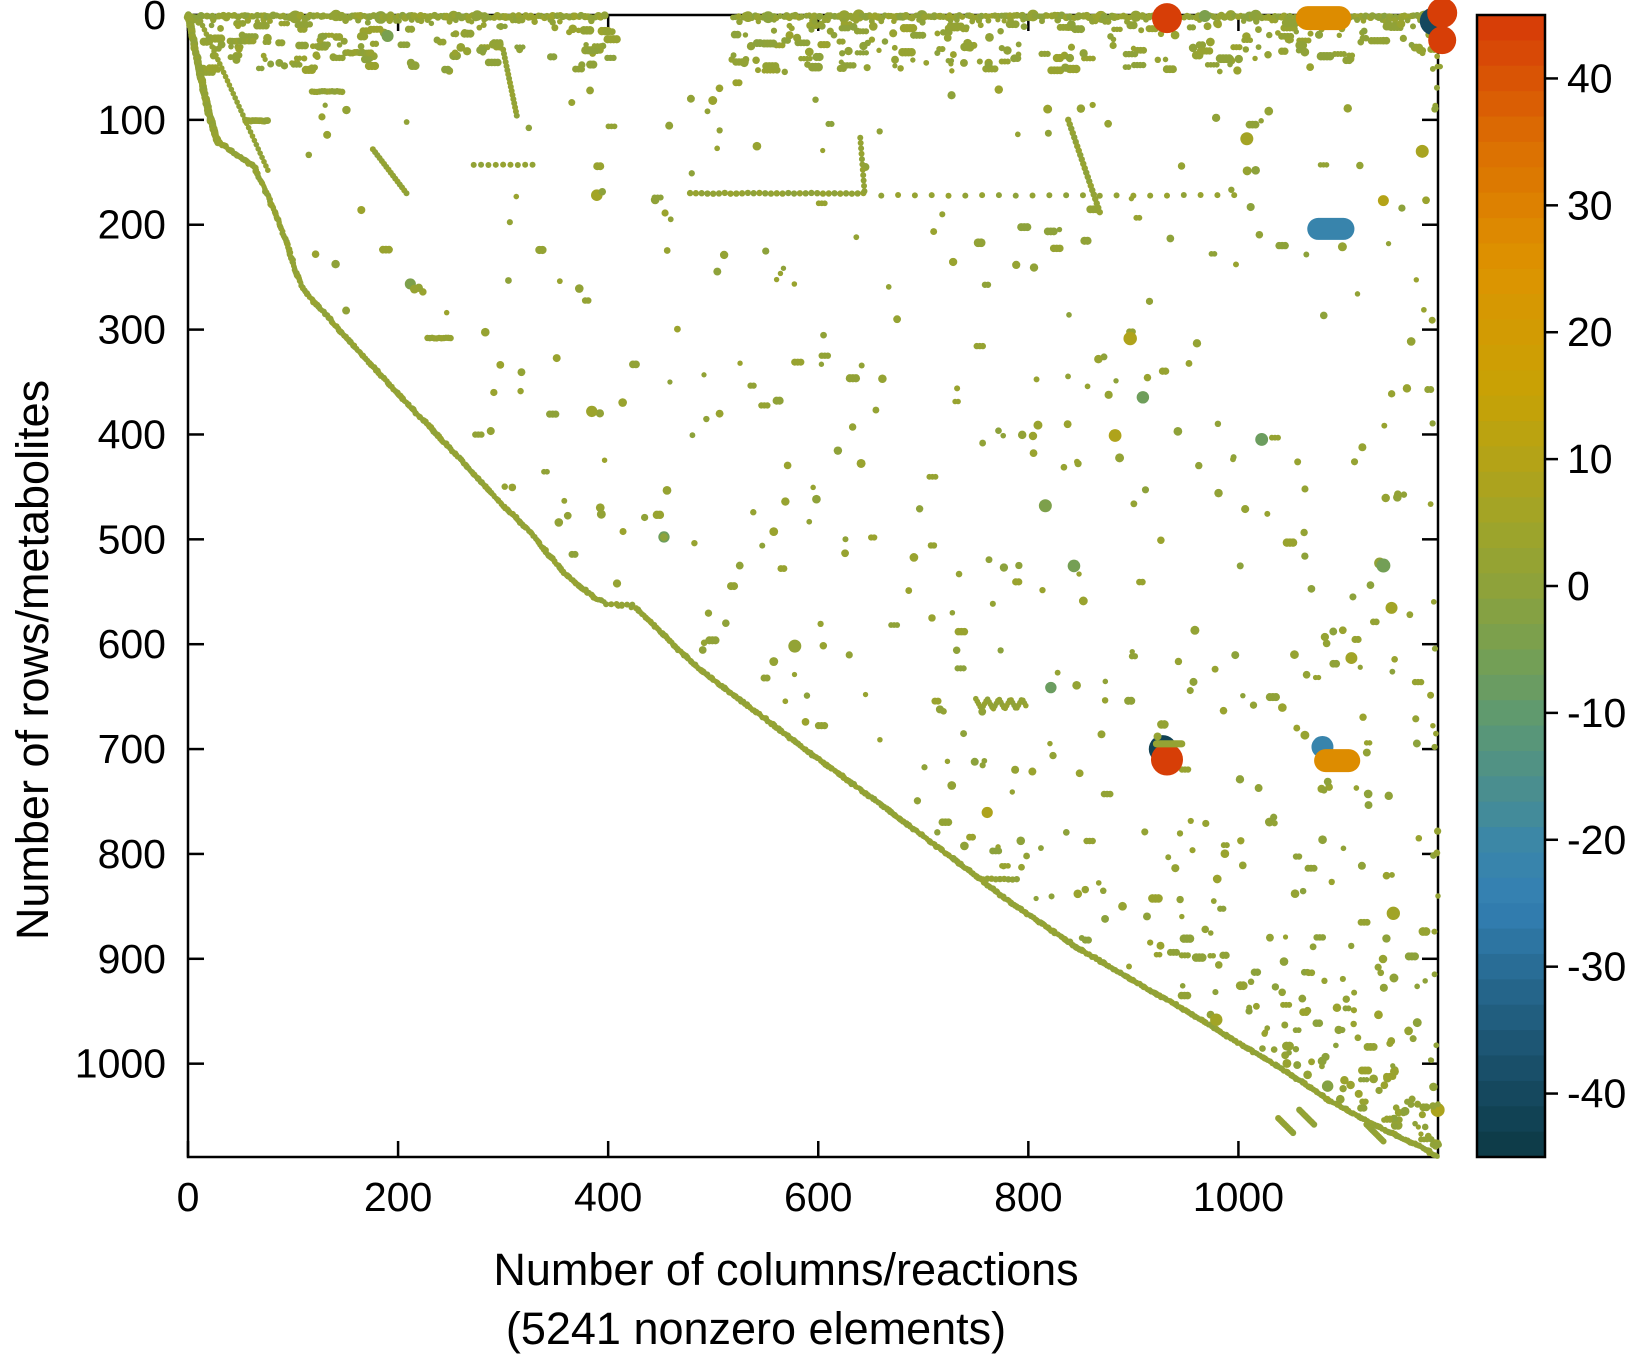 The width and height of the screenshot is (1625, 1365). I want to click on y-tick-label: 1000, so click(120, 1064).